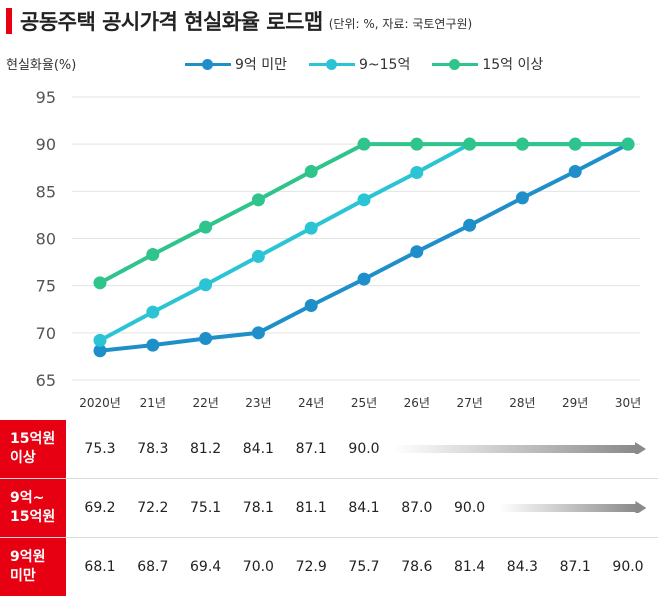 The width and height of the screenshot is (658, 608). What do you see at coordinates (311, 508) in the screenshot?
I see `table-cell: 81.1` at bounding box center [311, 508].